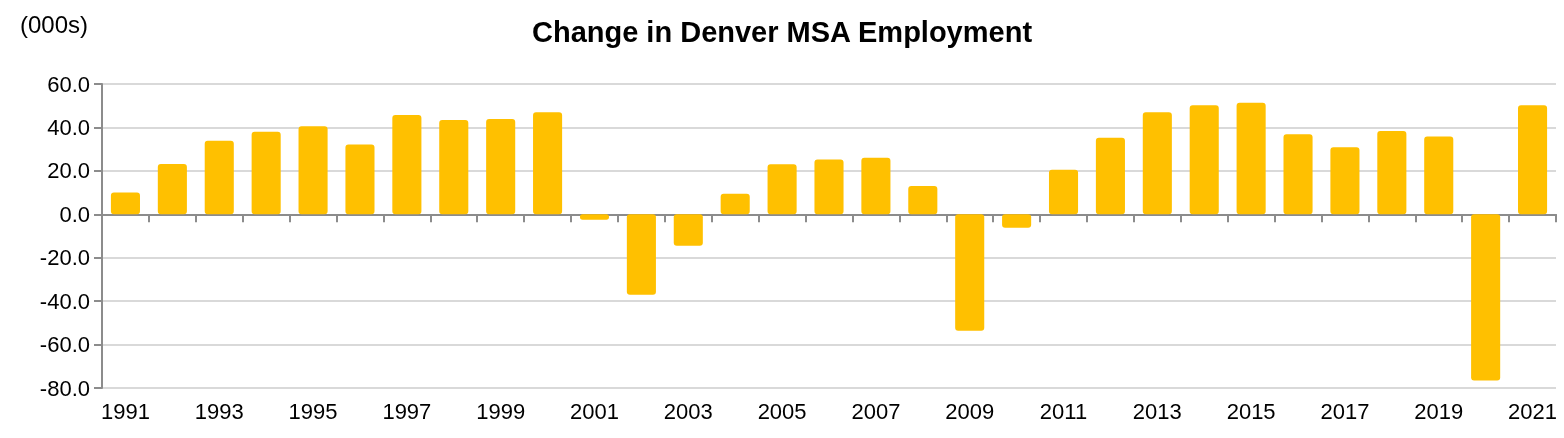 This screenshot has height=438, width=1564. What do you see at coordinates (64, 345) in the screenshot?
I see `y-tick-label: -60.0` at bounding box center [64, 345].